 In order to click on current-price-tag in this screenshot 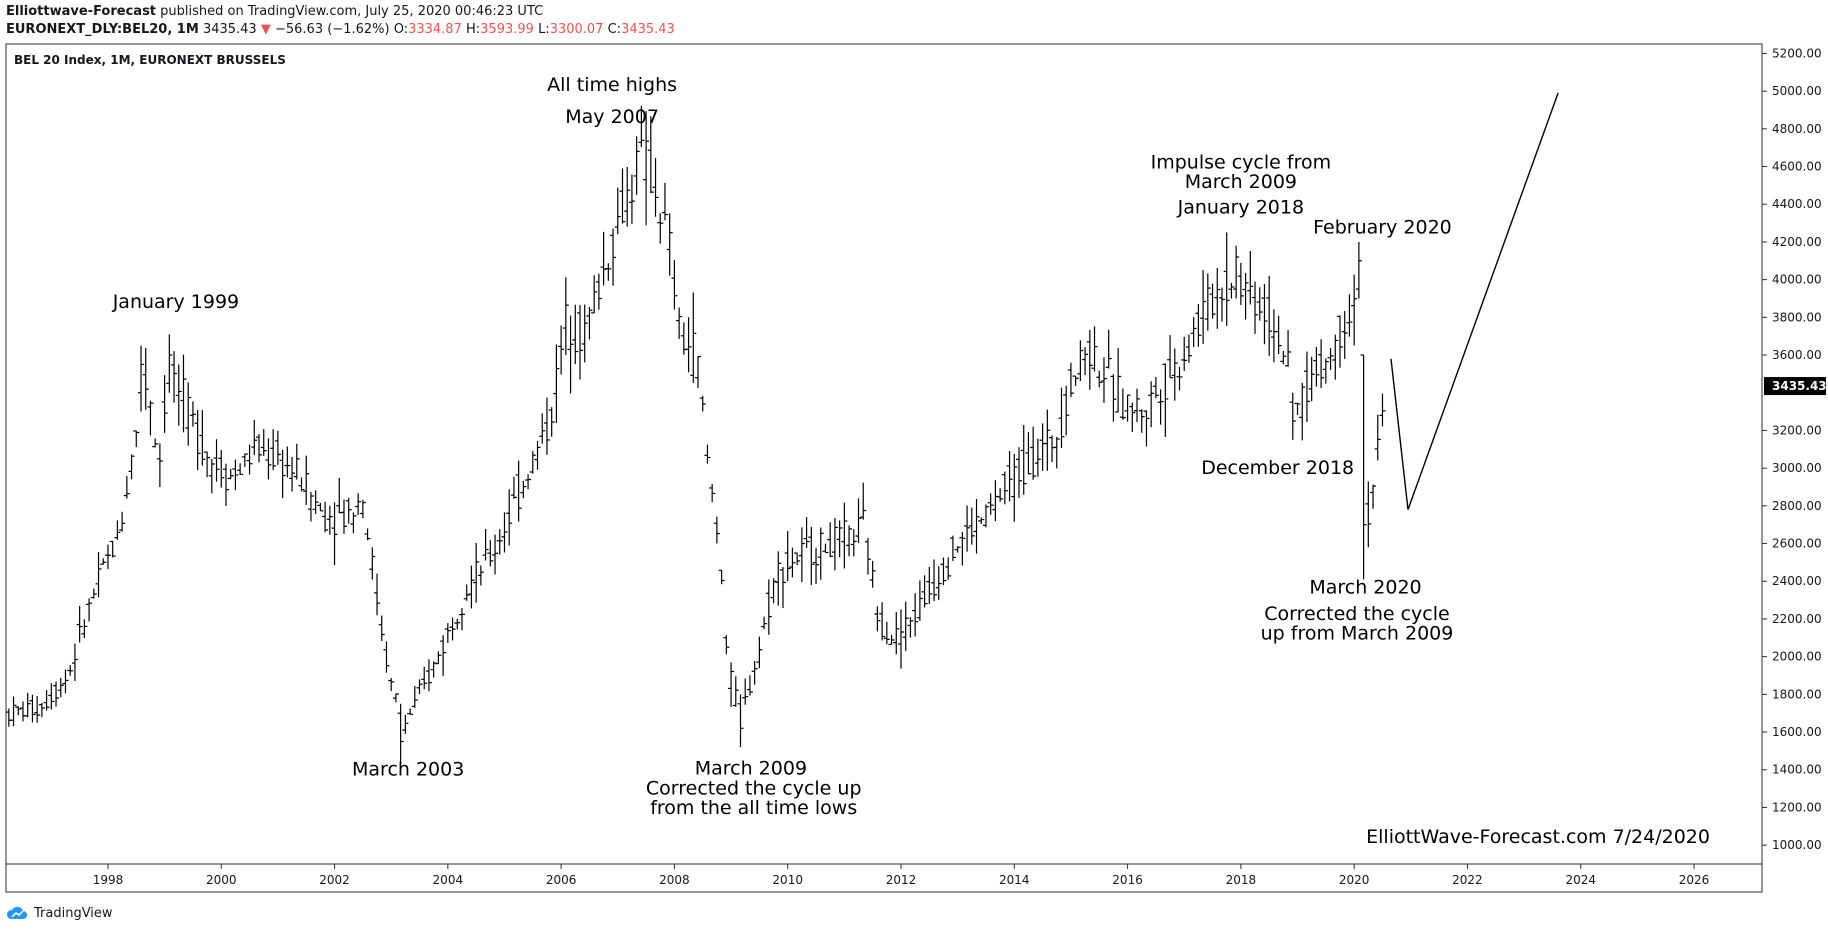, I will do `click(1795, 386)`.